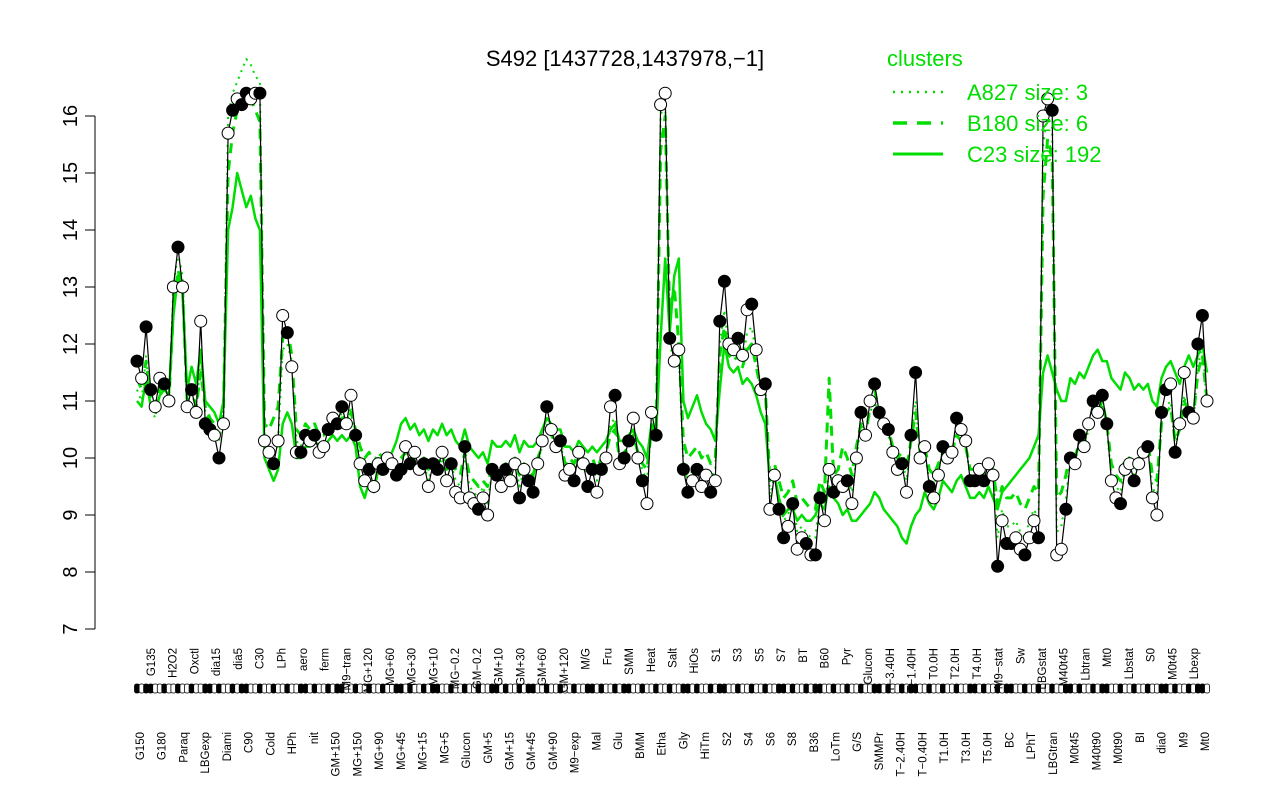  I want to click on x-tick-label: S0, so click(1152, 655).